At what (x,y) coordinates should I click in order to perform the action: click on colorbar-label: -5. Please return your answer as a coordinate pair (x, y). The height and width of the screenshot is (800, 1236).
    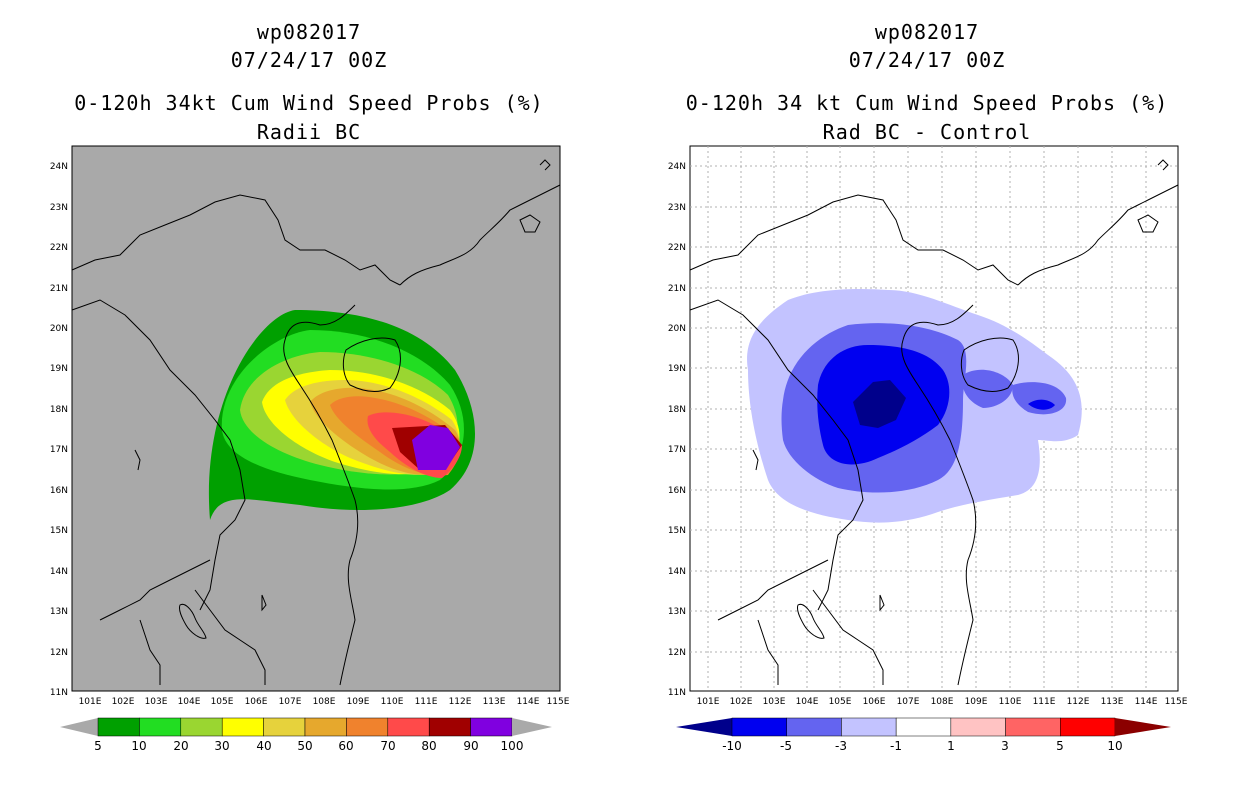
    Looking at the image, I should click on (786, 746).